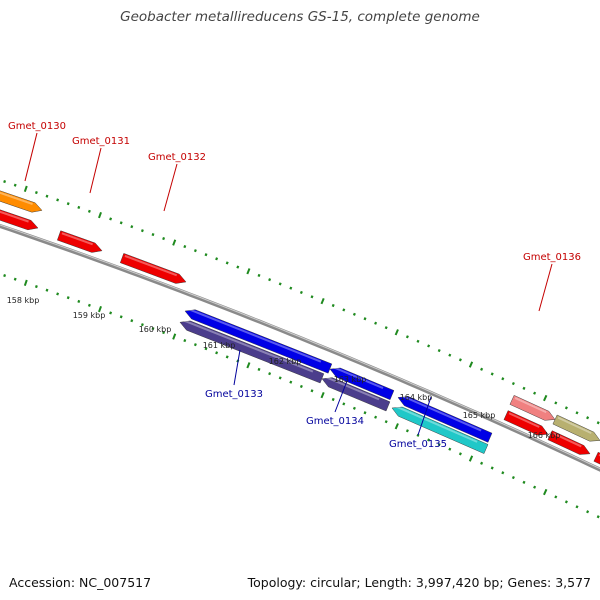 This screenshot has width=600, height=600. I want to click on ruler-label: 158 kbp, so click(23, 300).